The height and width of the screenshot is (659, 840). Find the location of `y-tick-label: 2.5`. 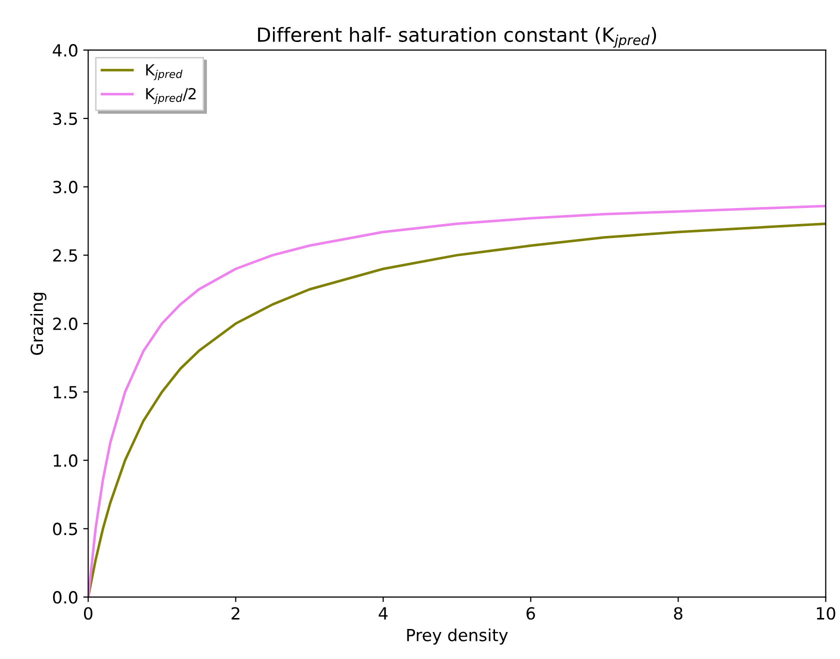

y-tick-label: 2.5 is located at coordinates (65, 255).